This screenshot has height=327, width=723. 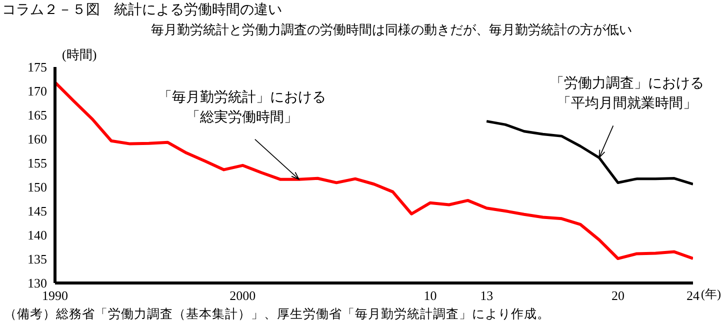 I want to click on x-tick-label: 10, so click(x=430, y=296).